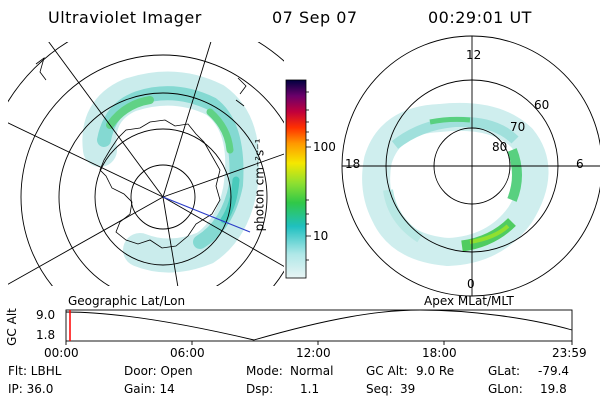 The height and width of the screenshot is (400, 600). I want to click on altitude-ytick-1-8: 1.8, so click(46, 335).